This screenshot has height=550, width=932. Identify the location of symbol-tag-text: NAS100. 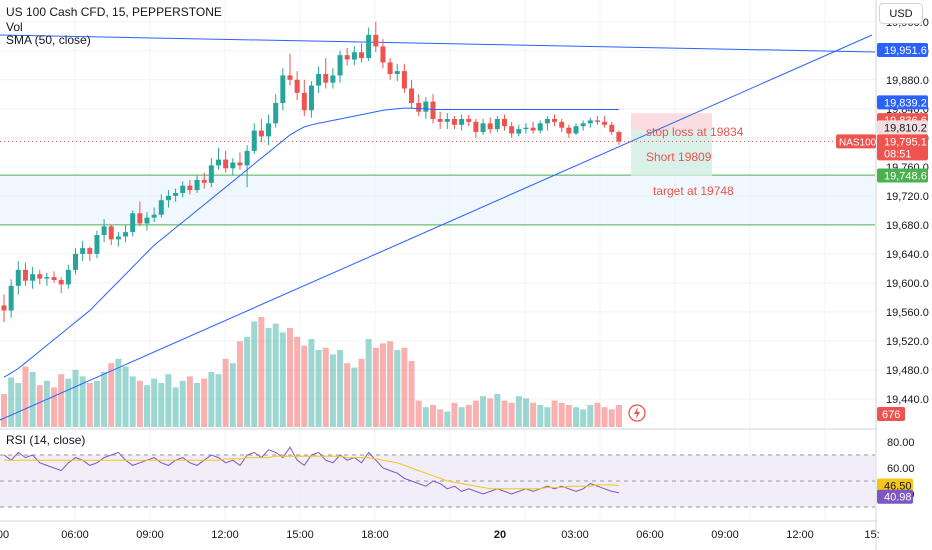
(858, 142).